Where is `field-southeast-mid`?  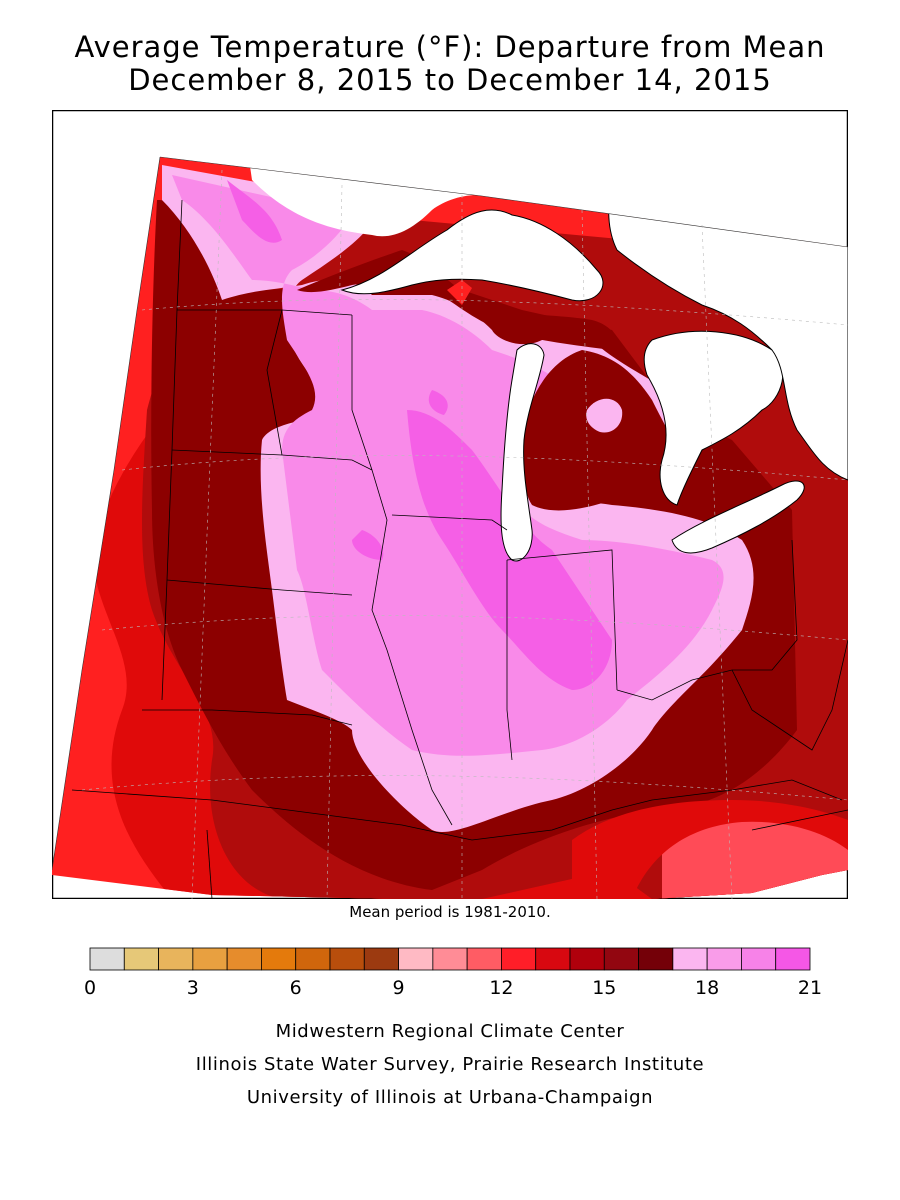
field-southeast-mid is located at coordinates (710, 849).